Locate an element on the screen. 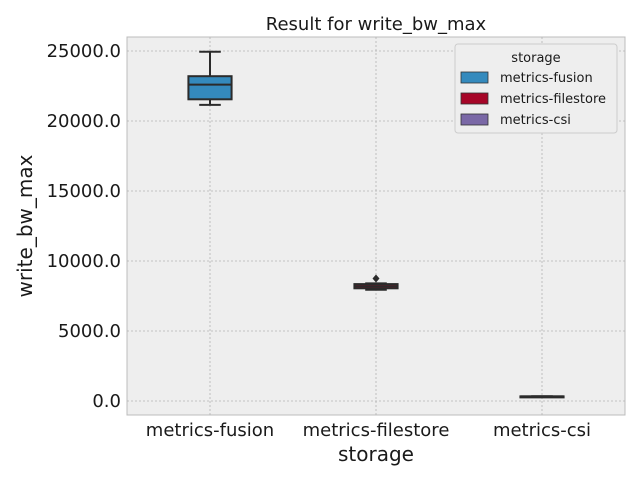  box-metrics-csi is located at coordinates (542, 397).